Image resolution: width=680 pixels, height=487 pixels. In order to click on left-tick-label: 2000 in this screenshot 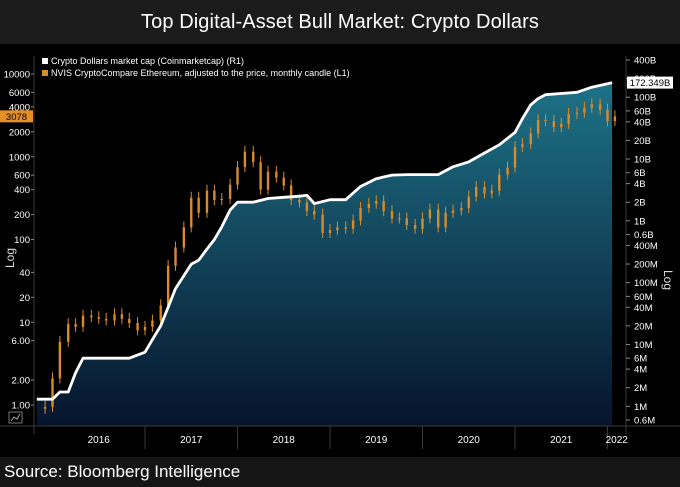, I will do `click(19, 132)`.